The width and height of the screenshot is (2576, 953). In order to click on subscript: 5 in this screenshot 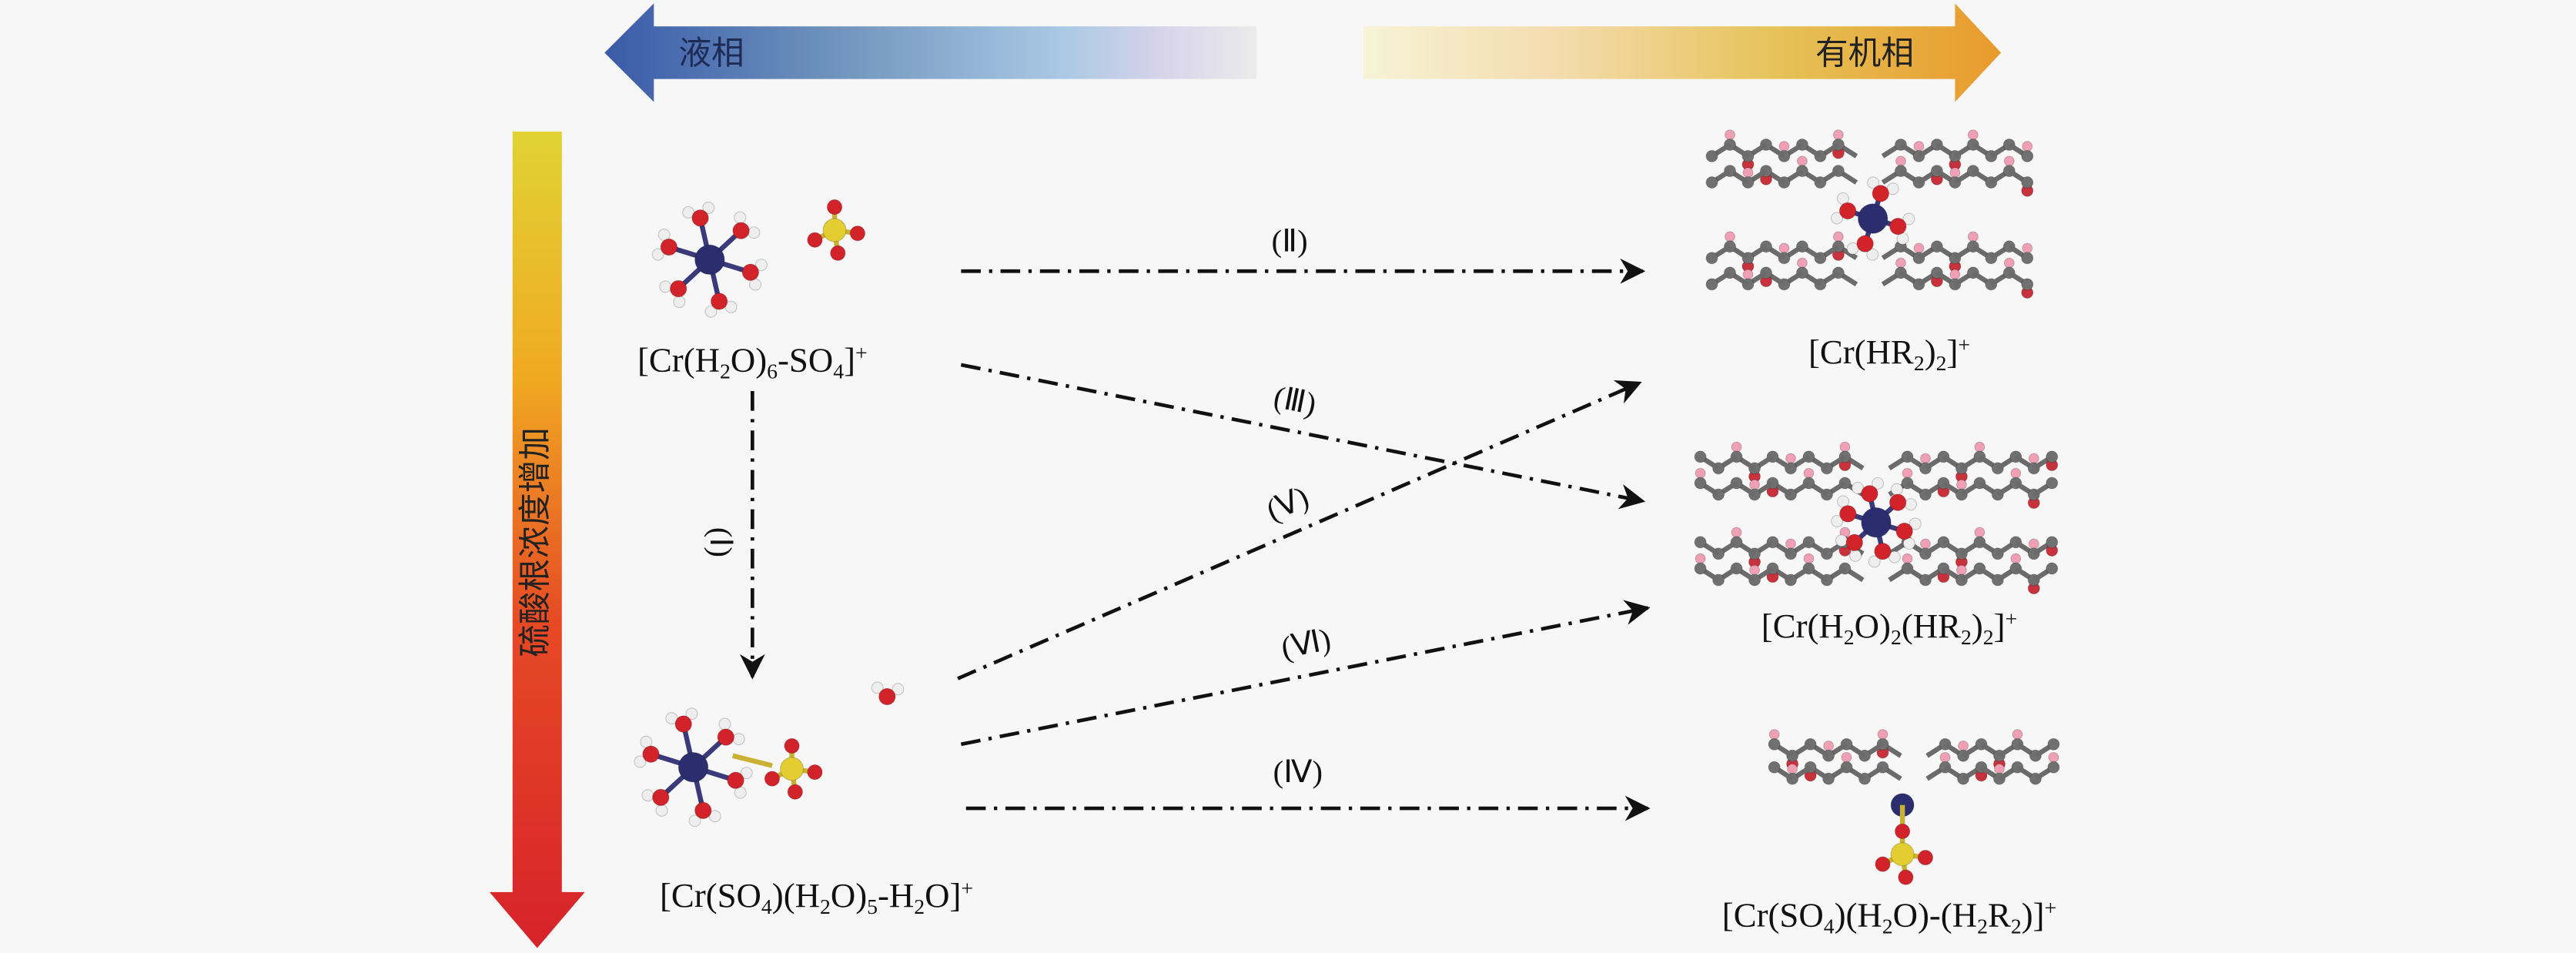, I will do `click(873, 907)`.